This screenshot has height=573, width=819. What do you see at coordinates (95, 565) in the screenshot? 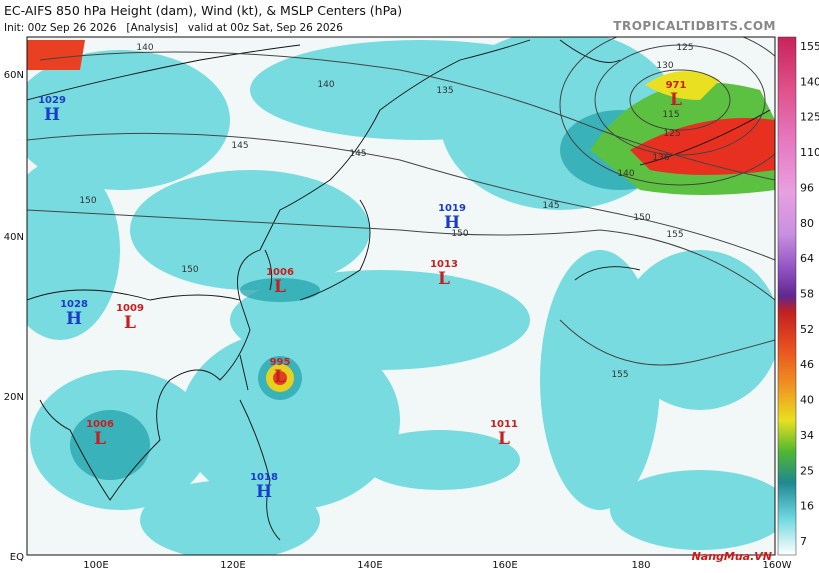
I see `lon-label: 100E` at bounding box center [95, 565].